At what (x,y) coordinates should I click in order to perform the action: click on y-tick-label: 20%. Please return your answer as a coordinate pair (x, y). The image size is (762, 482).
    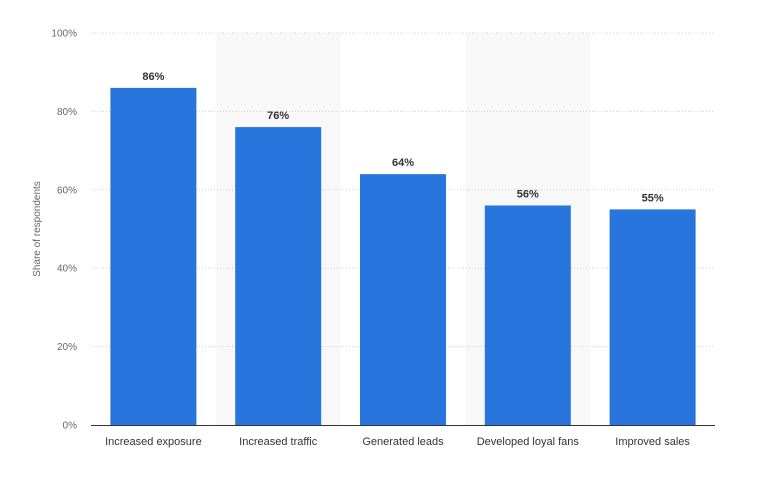
    Looking at the image, I should click on (67, 347).